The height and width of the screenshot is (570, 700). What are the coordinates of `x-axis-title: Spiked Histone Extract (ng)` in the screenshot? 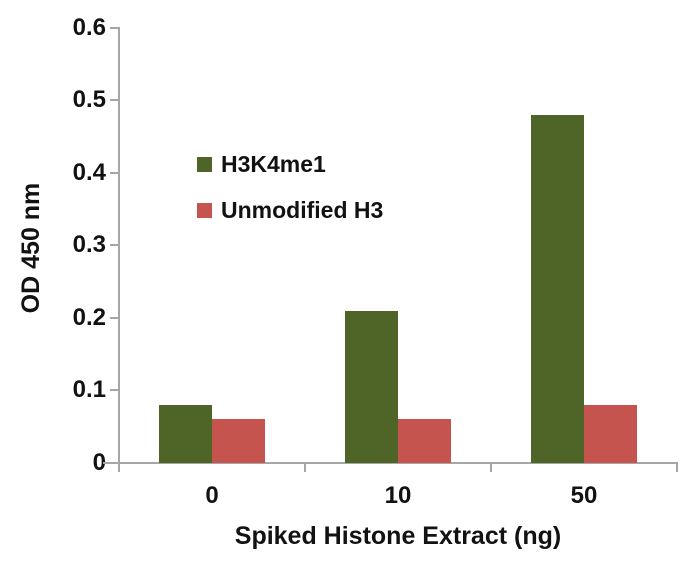 It's located at (398, 536).